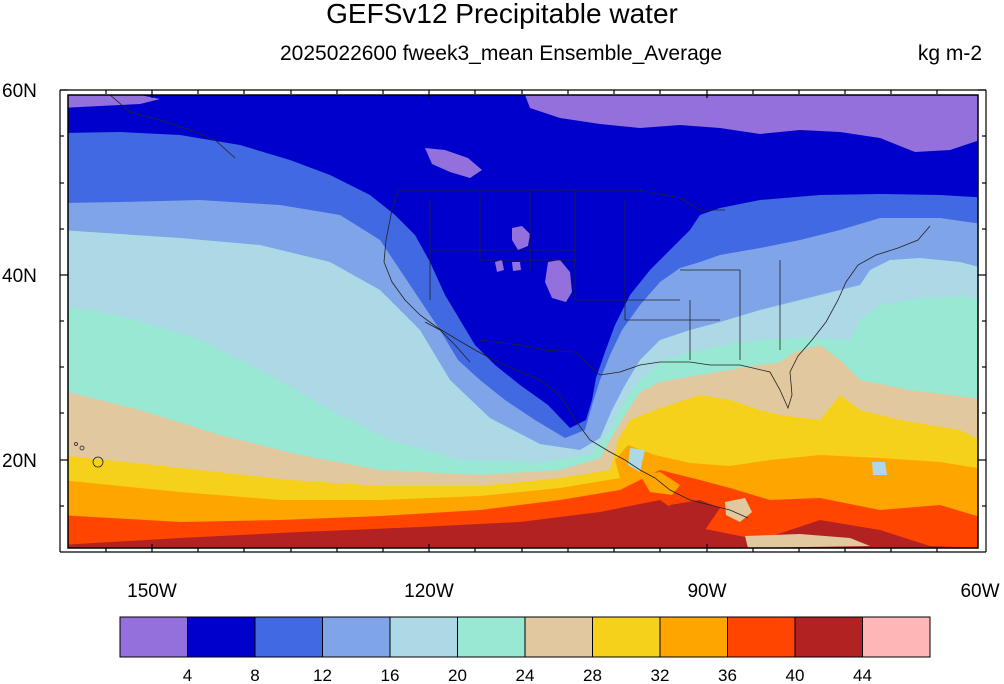 The width and height of the screenshot is (1004, 684). I want to click on map-title: GEFSv12 Precipitable water, so click(502, 14).